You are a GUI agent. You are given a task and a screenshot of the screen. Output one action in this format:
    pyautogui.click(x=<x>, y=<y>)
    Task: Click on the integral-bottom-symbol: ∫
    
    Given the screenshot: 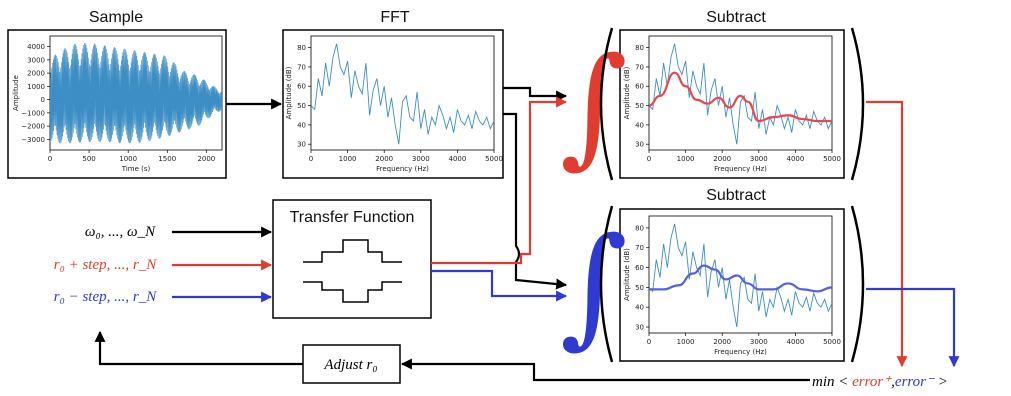 What is the action you would take?
    pyautogui.click(x=594, y=285)
    